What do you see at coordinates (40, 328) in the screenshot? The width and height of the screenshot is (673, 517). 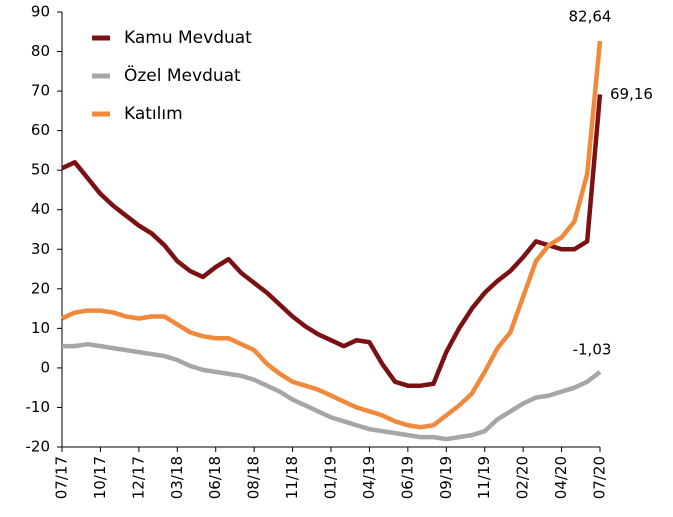 I see `y-tick-label: 10` at bounding box center [40, 328].